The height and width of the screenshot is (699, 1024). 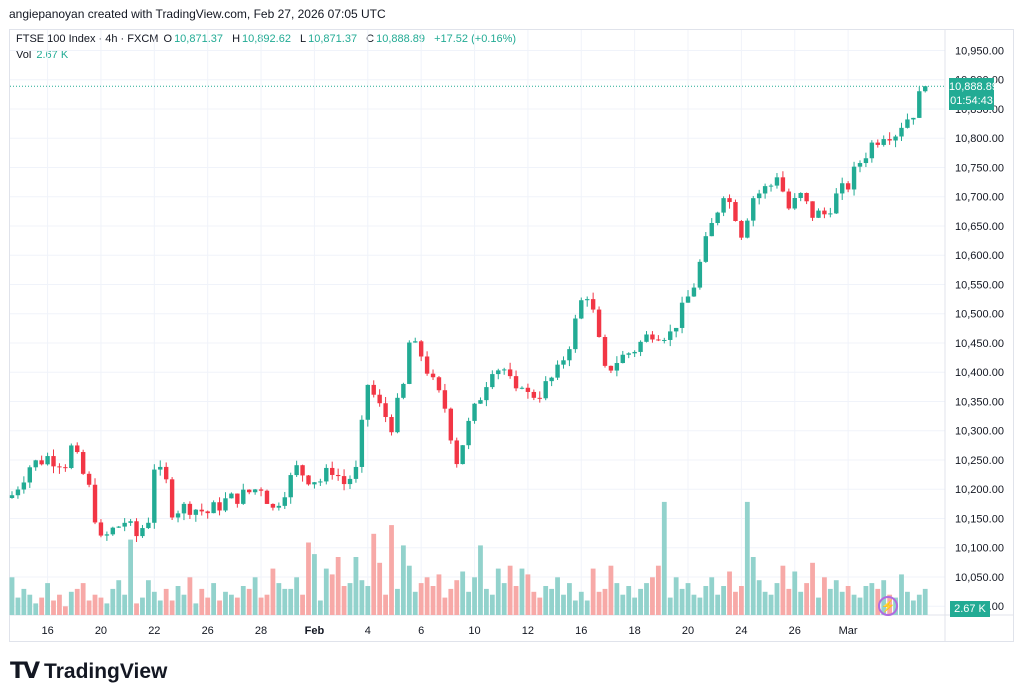 What do you see at coordinates (973, 87) in the screenshot?
I see `last-price: 10,888.89` at bounding box center [973, 87].